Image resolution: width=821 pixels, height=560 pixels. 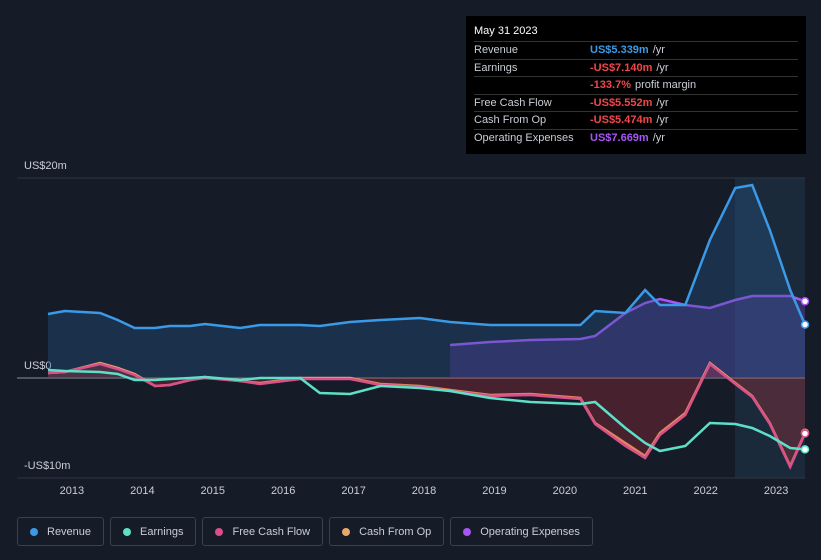 I want to click on tooltip-row: Operating Expenses US$7.669m/yr, so click(x=636, y=137).